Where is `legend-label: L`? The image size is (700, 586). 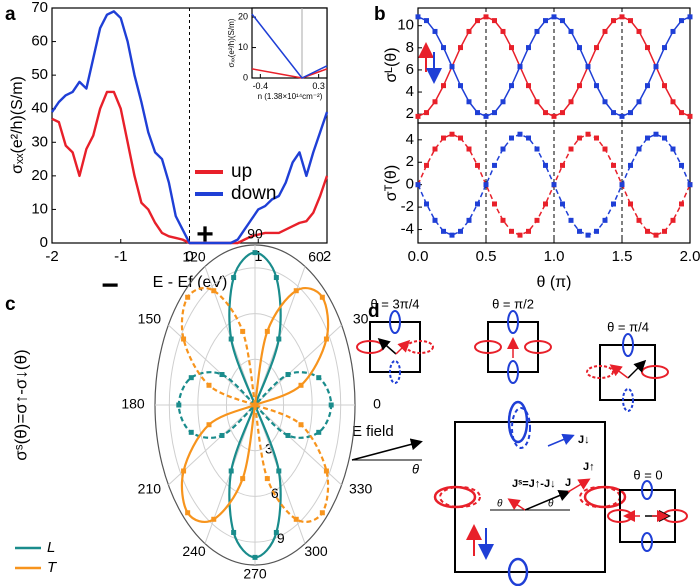
legend-label: L is located at coordinates (51, 547).